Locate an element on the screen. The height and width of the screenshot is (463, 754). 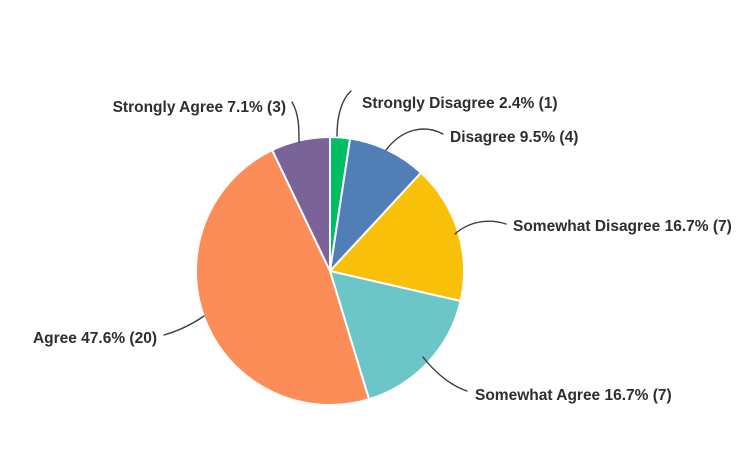
leader-line-somewhat-agree is located at coordinates (445, 374).